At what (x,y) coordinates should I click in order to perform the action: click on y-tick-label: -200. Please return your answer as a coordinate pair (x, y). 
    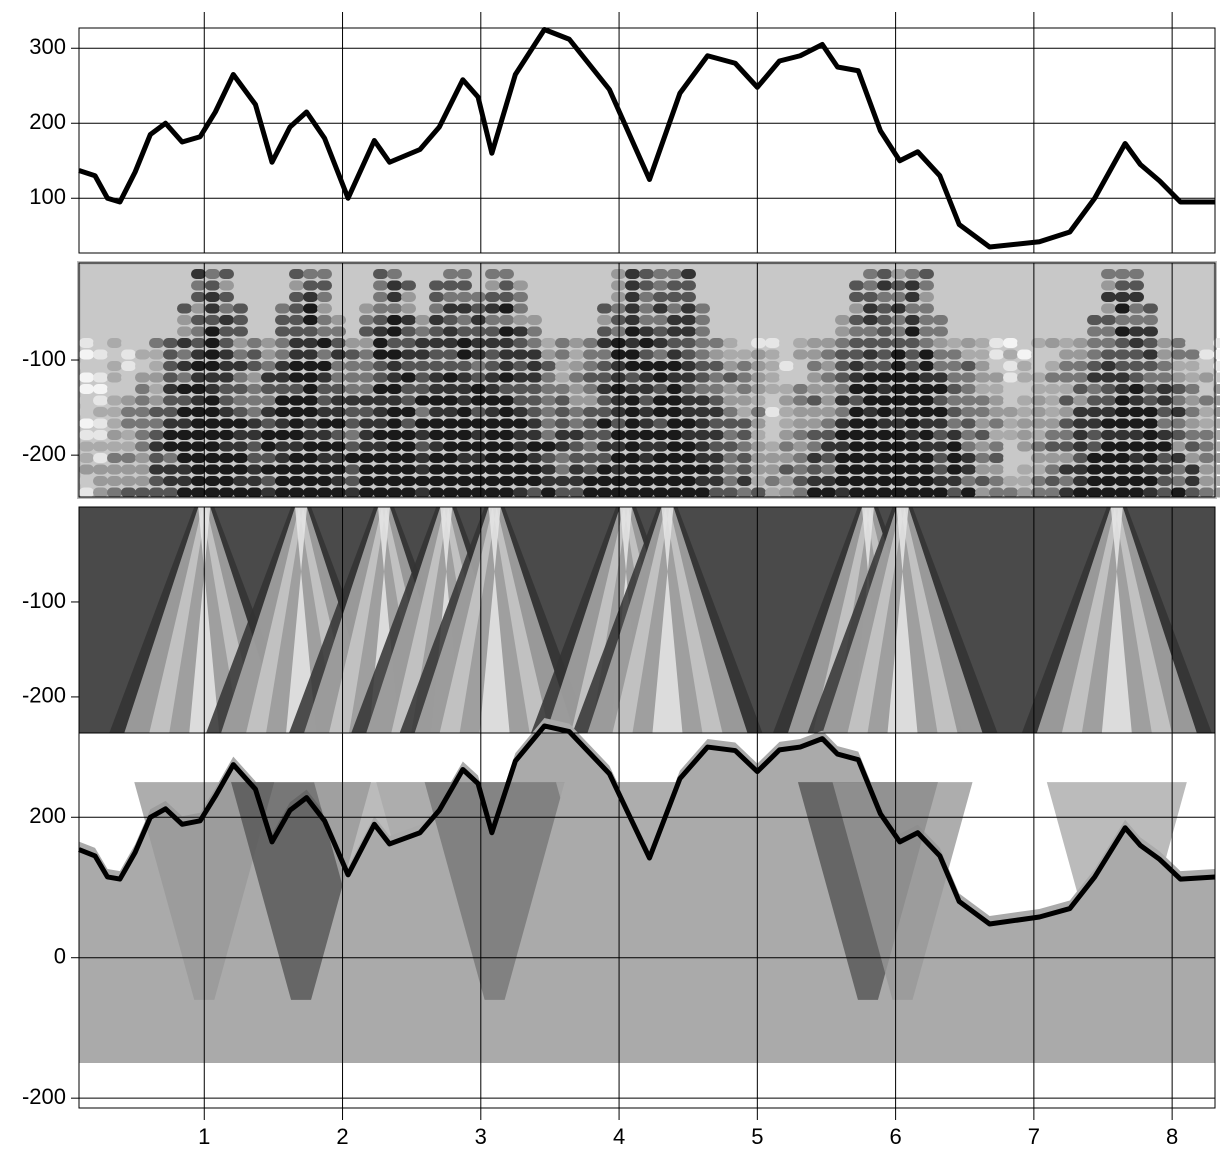
    Looking at the image, I should click on (44, 453).